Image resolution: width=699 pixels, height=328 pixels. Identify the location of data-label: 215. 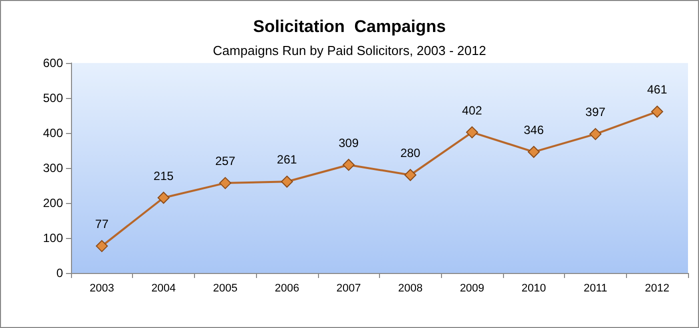
(164, 175).